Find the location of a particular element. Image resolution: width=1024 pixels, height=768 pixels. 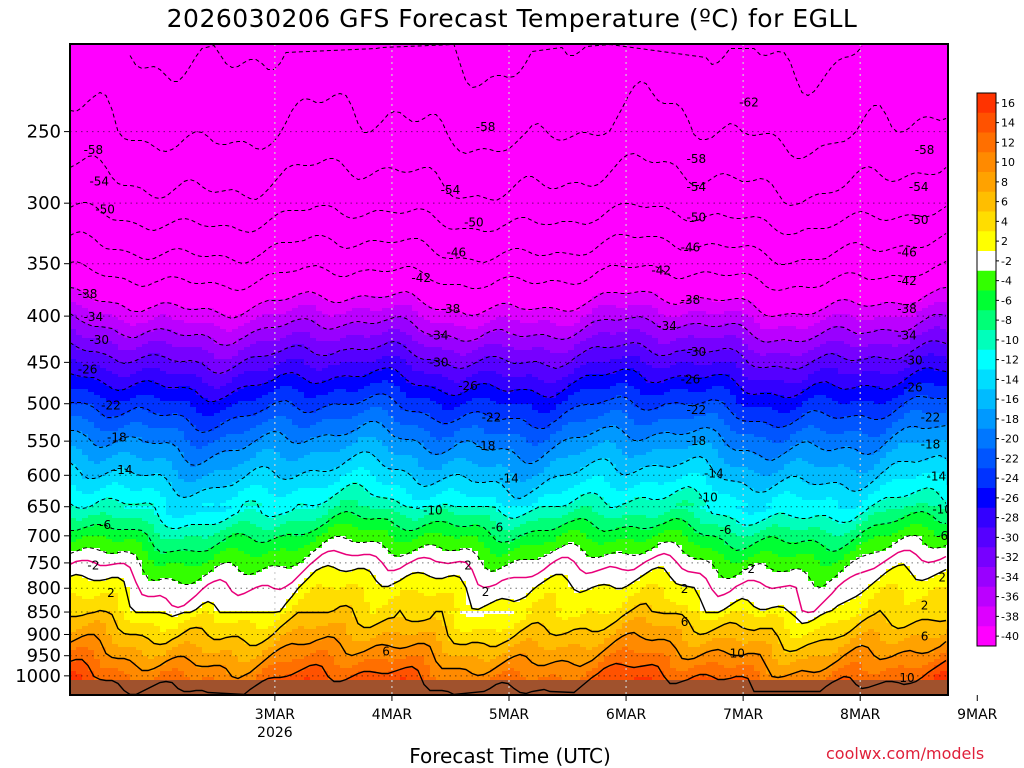

x-tick-label: 7MAR is located at coordinates (743, 715).